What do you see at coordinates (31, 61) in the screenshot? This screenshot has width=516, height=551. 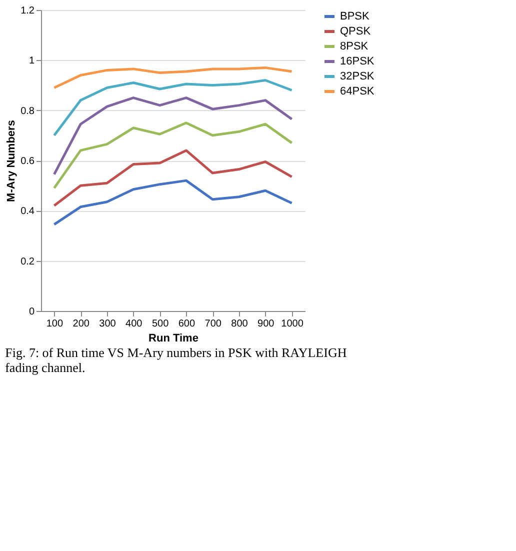 I see `y-tick-label: 1` at bounding box center [31, 61].